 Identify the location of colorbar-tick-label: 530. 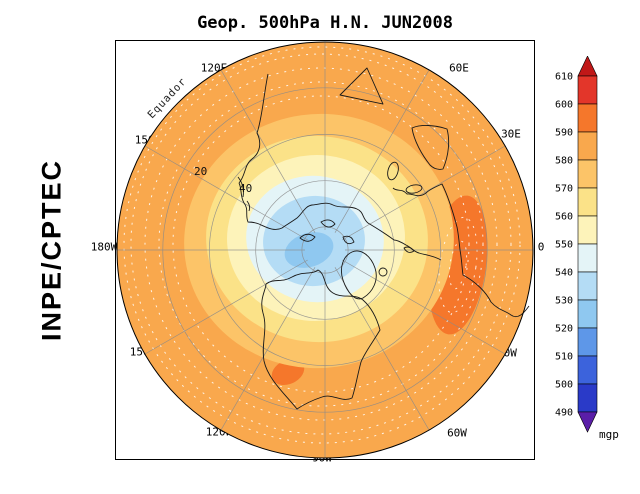
(564, 301).